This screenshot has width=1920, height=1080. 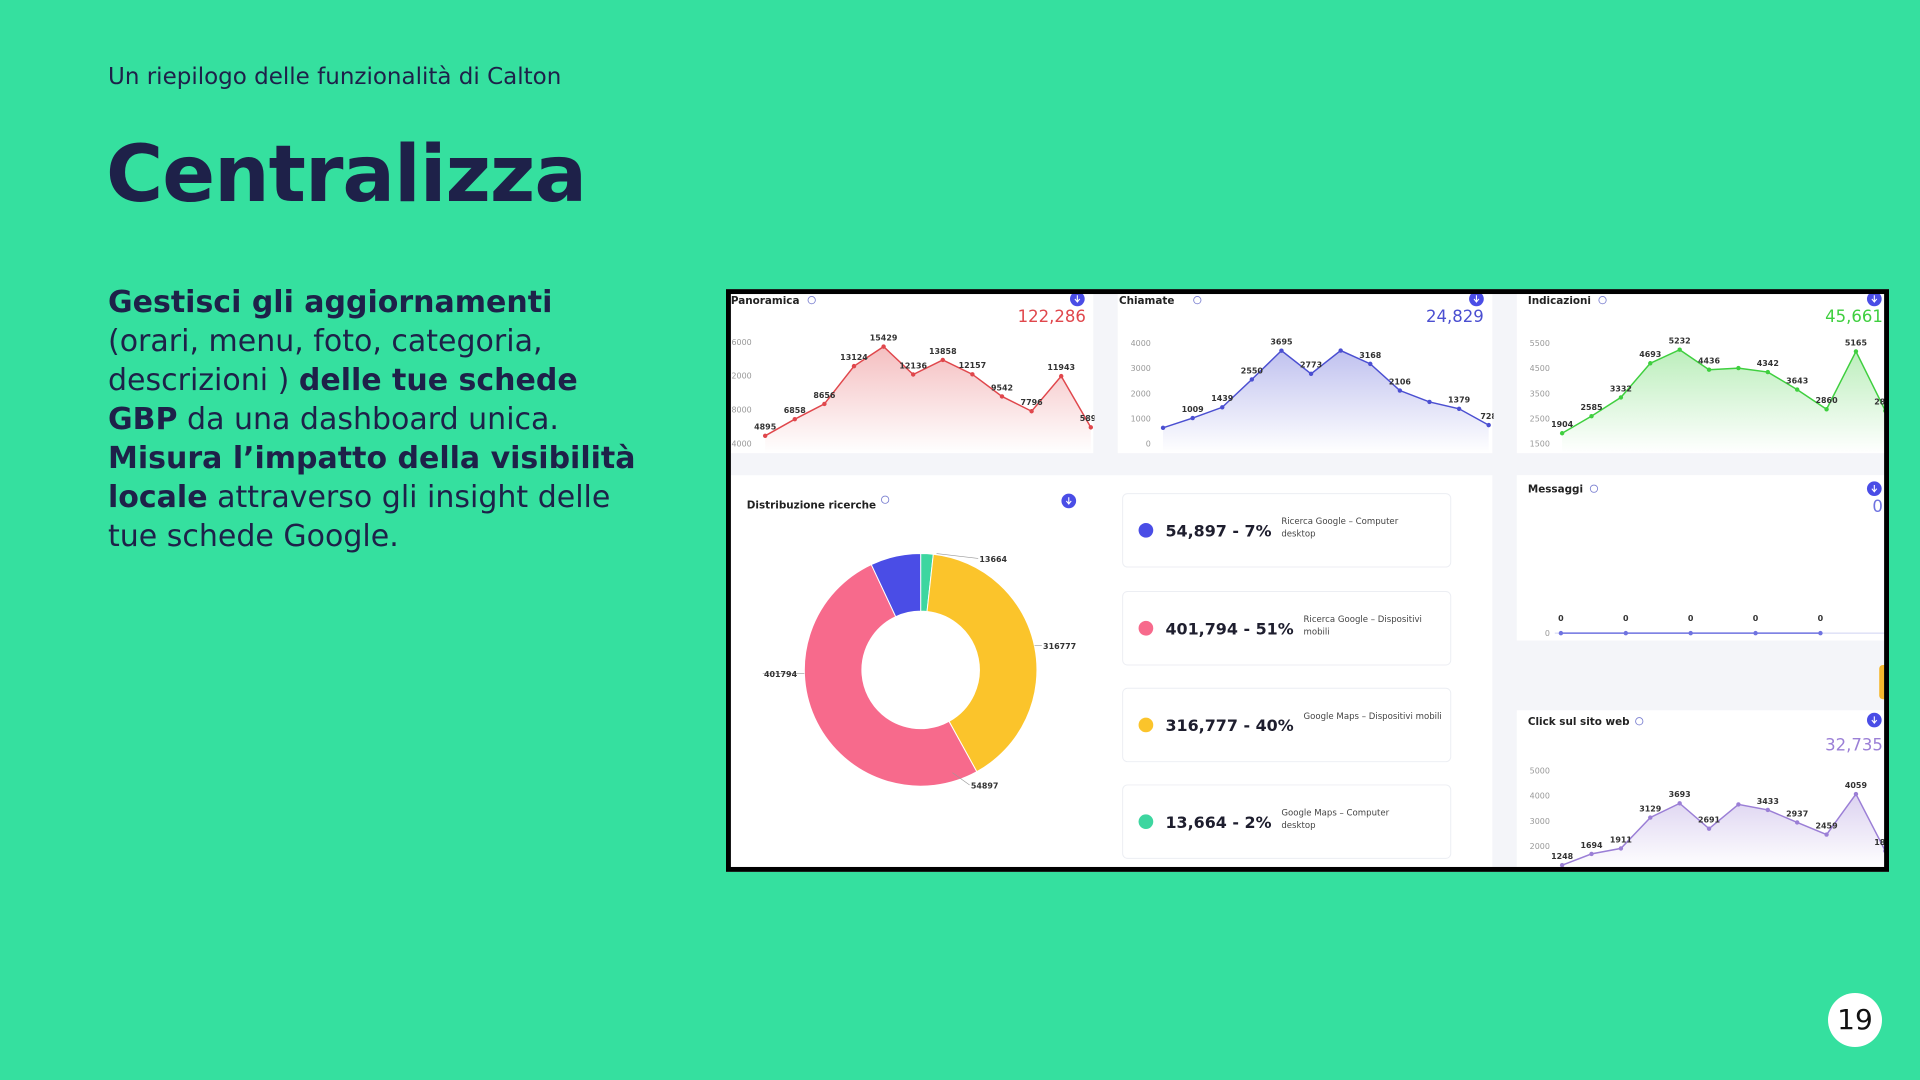 What do you see at coordinates (1797, 813) in the screenshot?
I see `data-label: 2937` at bounding box center [1797, 813].